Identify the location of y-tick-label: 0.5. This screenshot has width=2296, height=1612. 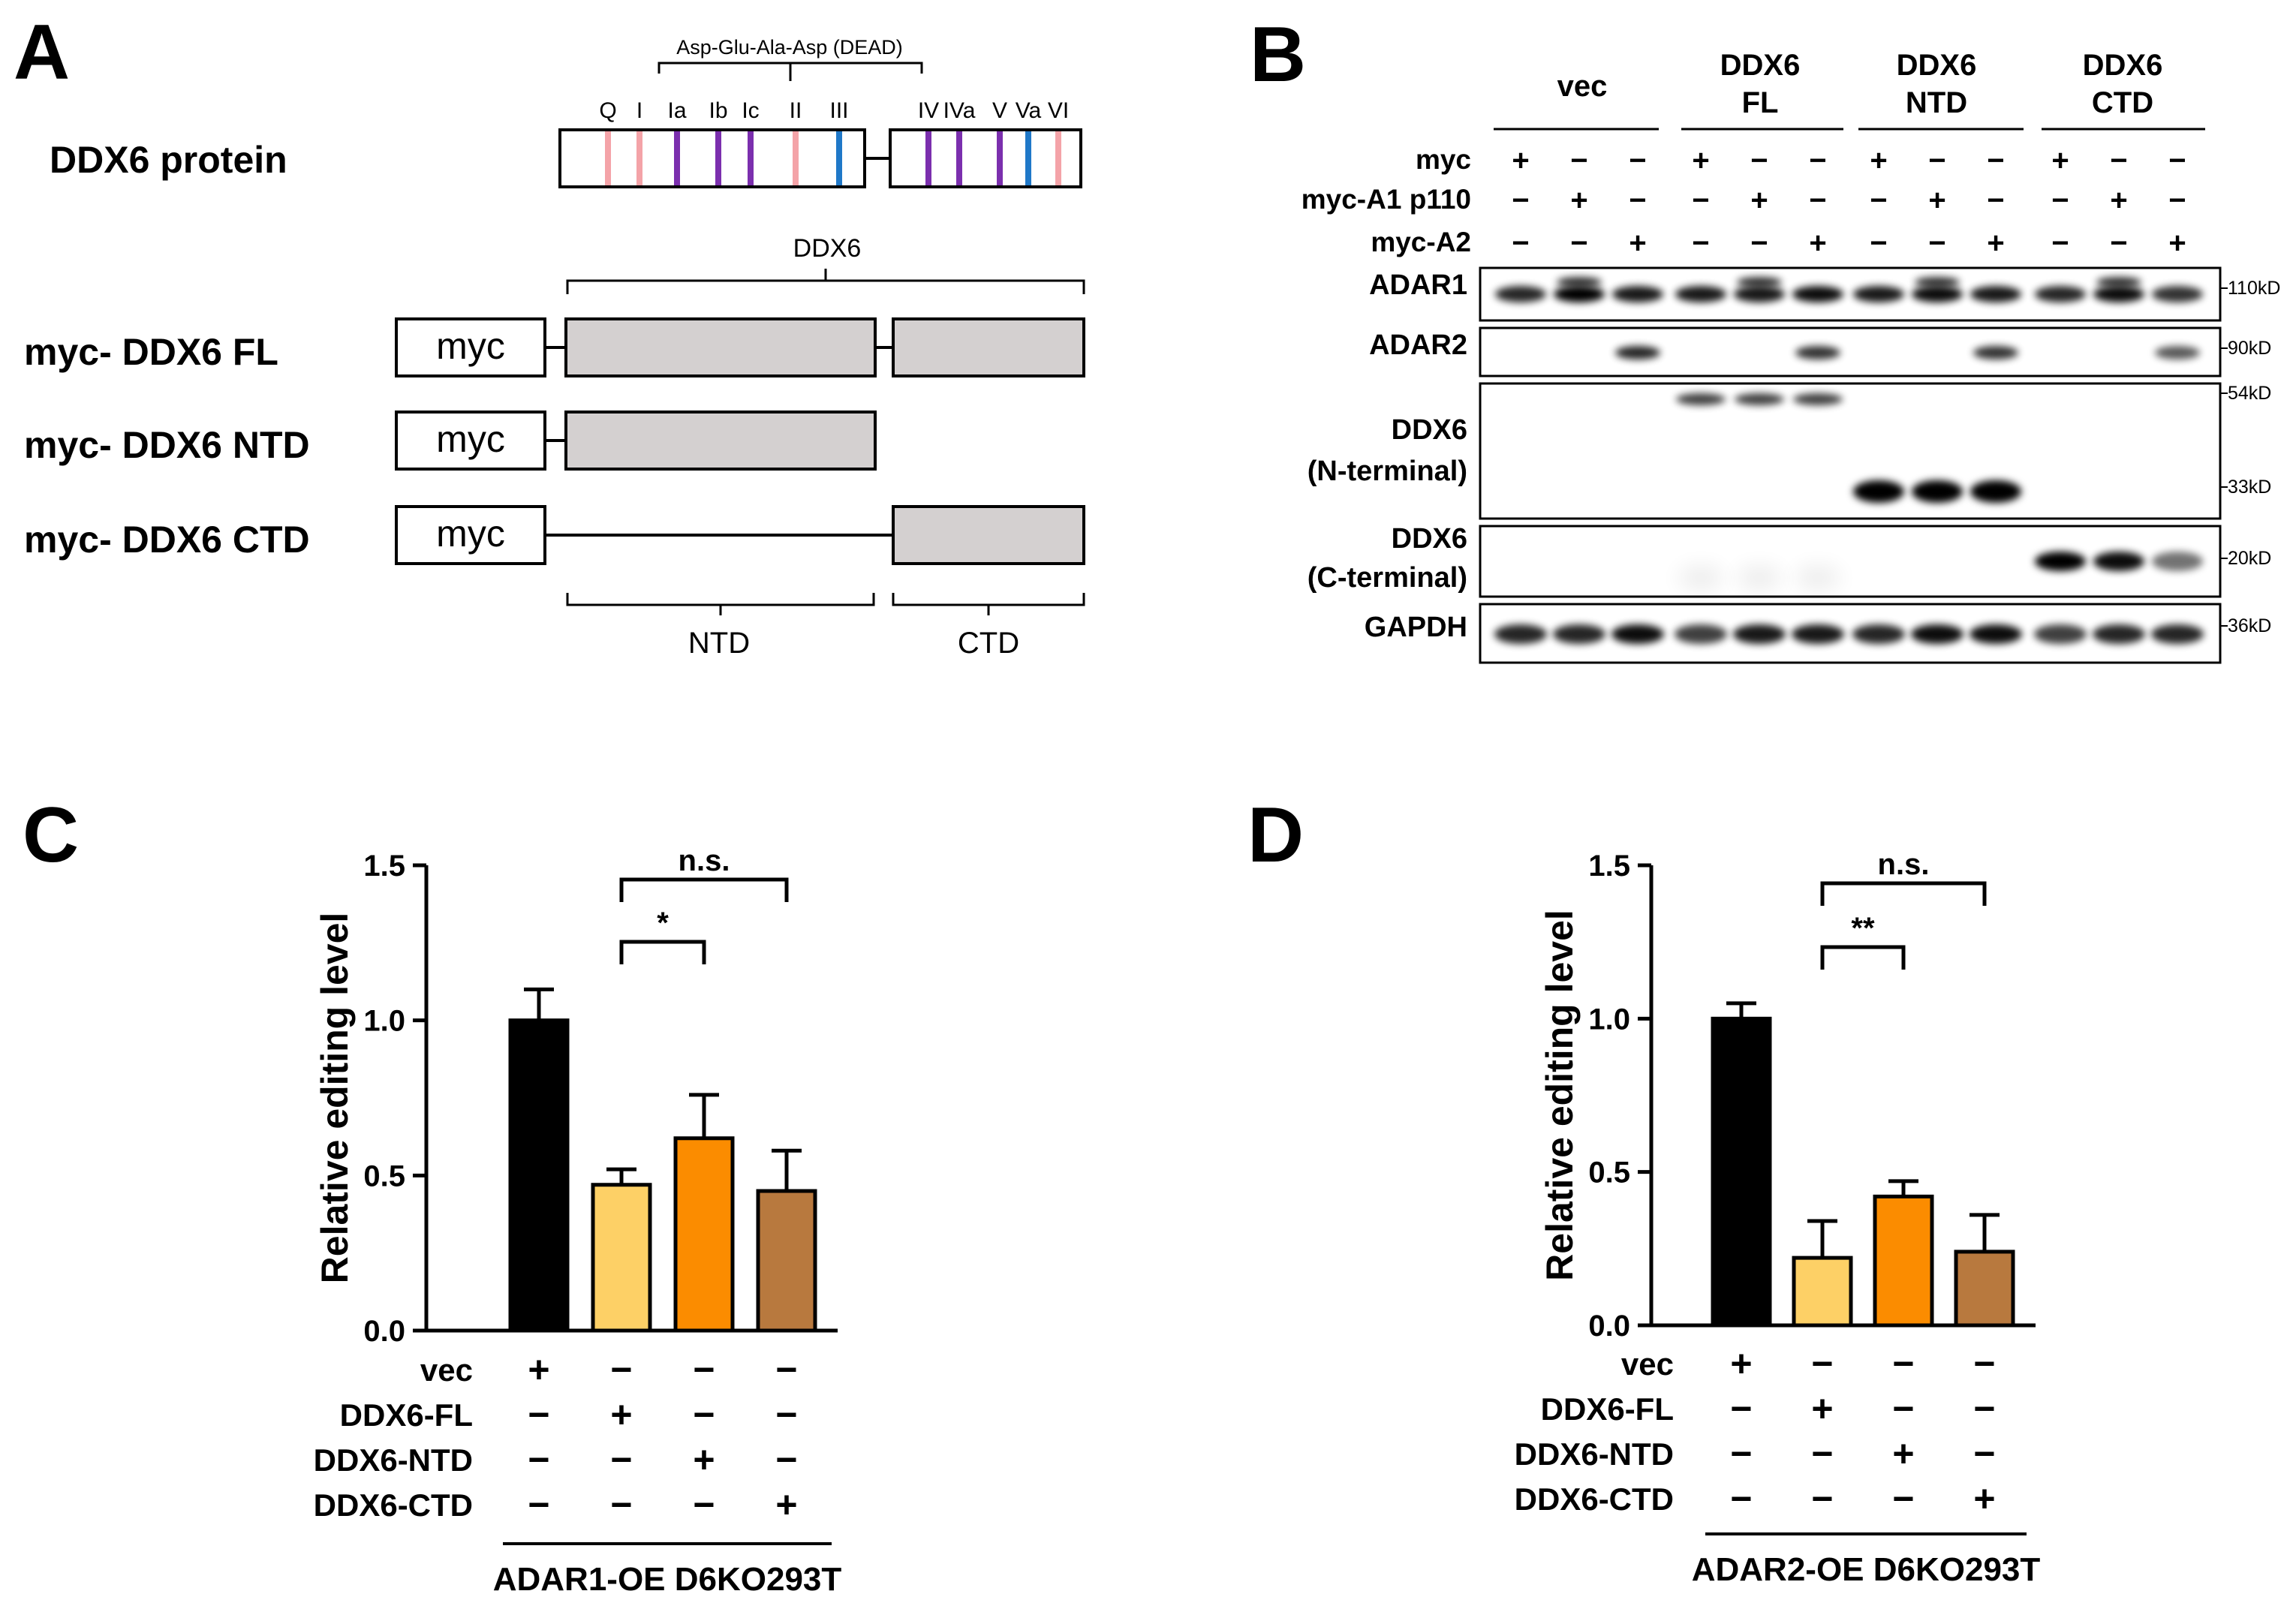
(384, 1175).